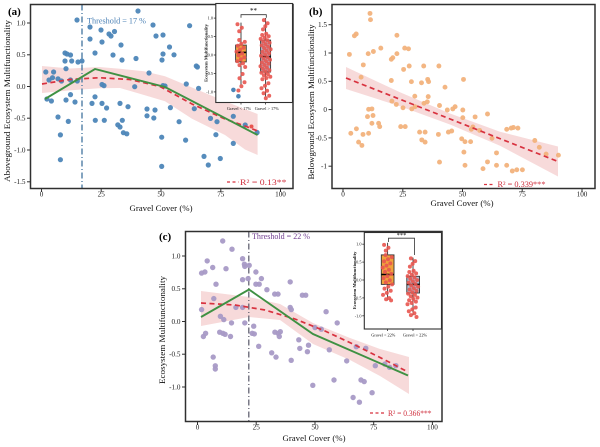  Describe the element at coordinates (415, 335) in the screenshot. I see `svg-text: Gravel > 22%` at that location.